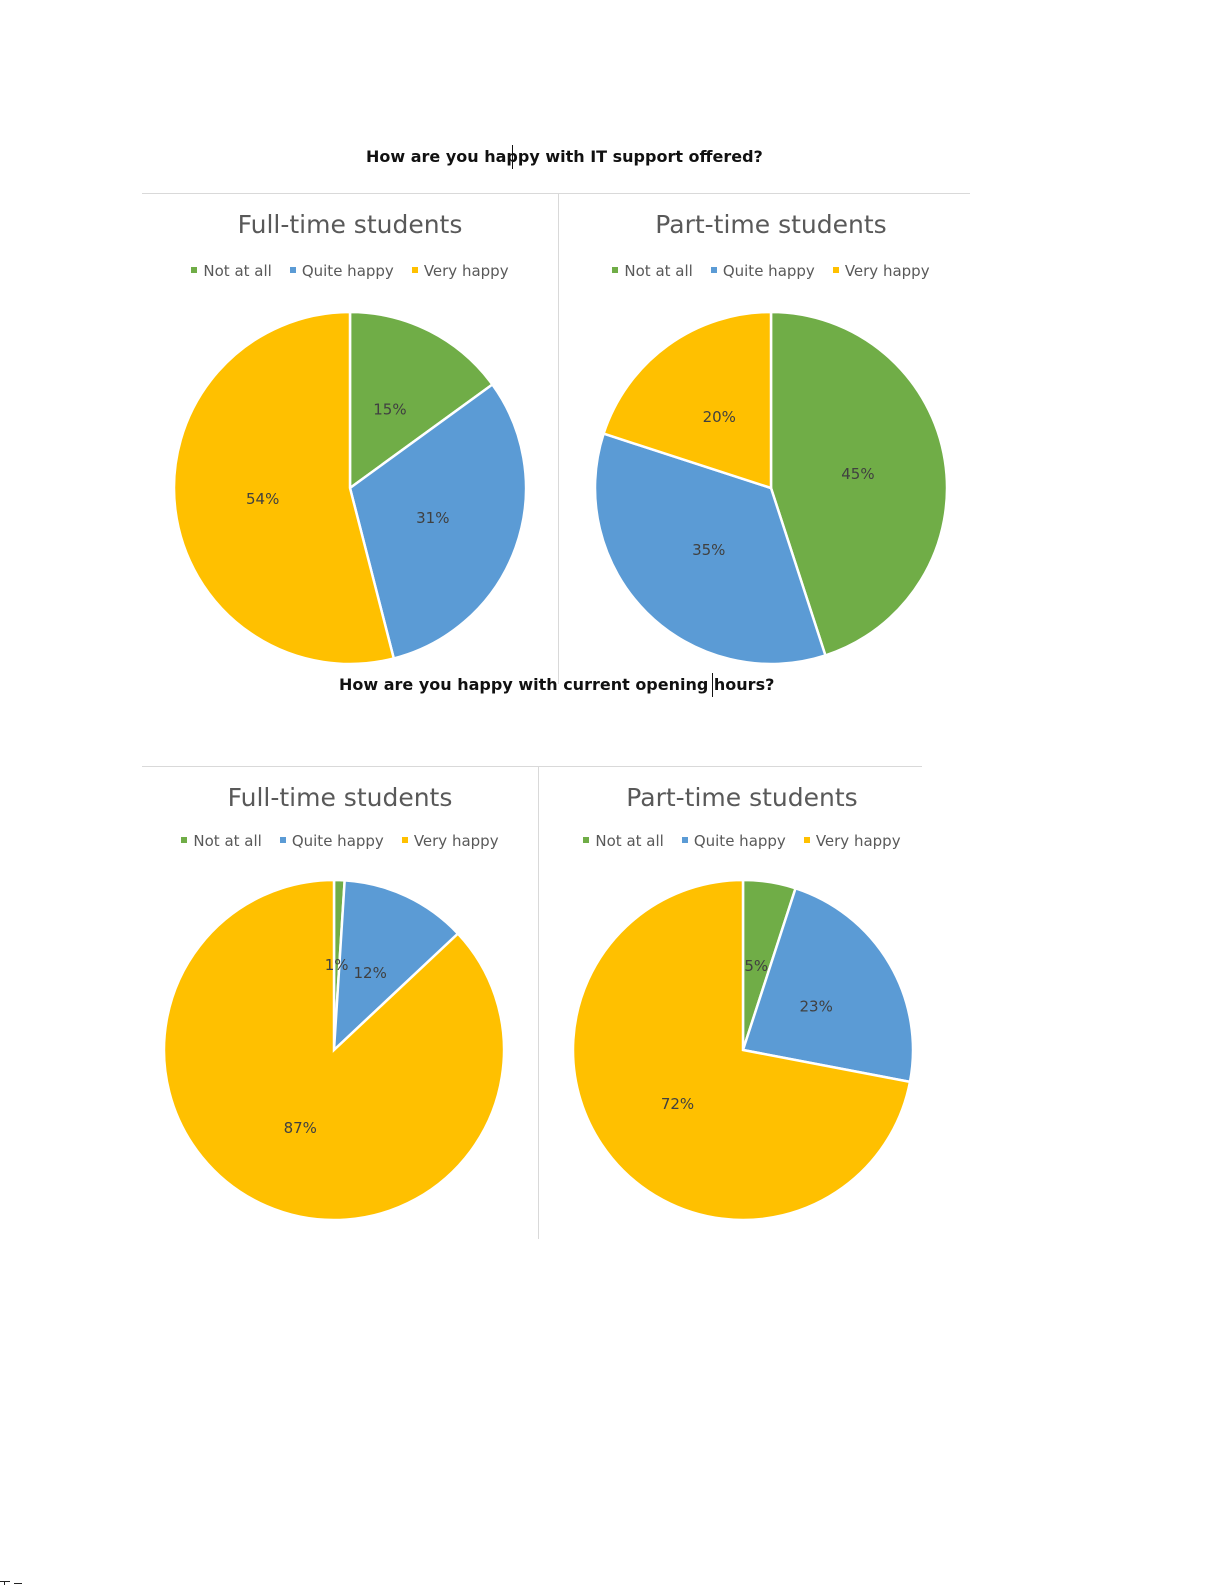 This screenshot has height=1585, width=1225. Describe the element at coordinates (677, 1104) in the screenshot. I see `data-label-very-happy: 72%` at that location.